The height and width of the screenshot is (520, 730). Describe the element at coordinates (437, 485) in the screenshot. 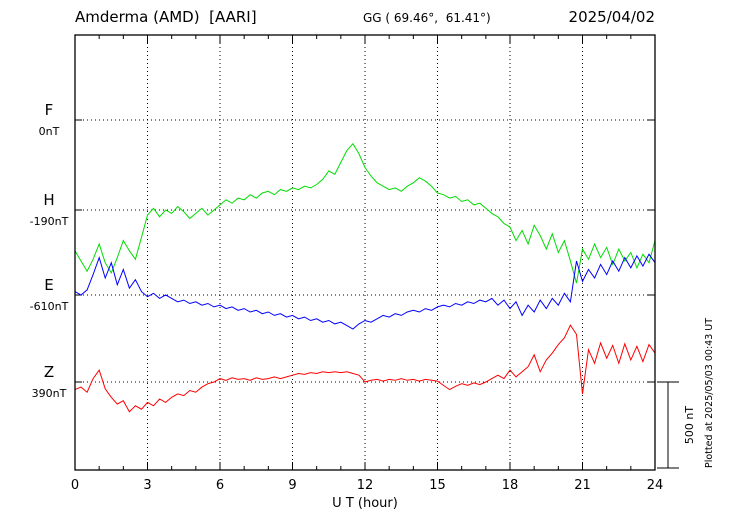

I see `x-tick-label: 15` at that location.